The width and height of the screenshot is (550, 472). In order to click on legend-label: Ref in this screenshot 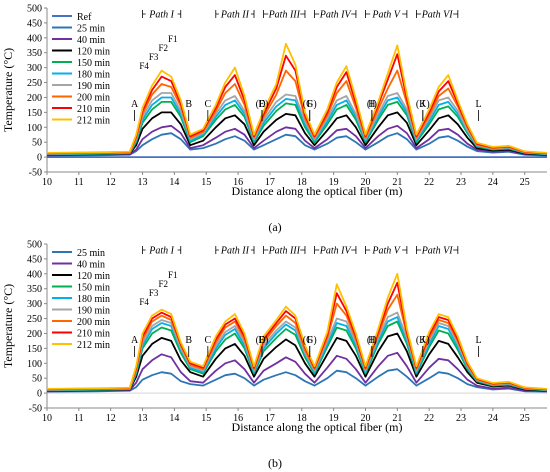, I will do `click(84, 17)`.